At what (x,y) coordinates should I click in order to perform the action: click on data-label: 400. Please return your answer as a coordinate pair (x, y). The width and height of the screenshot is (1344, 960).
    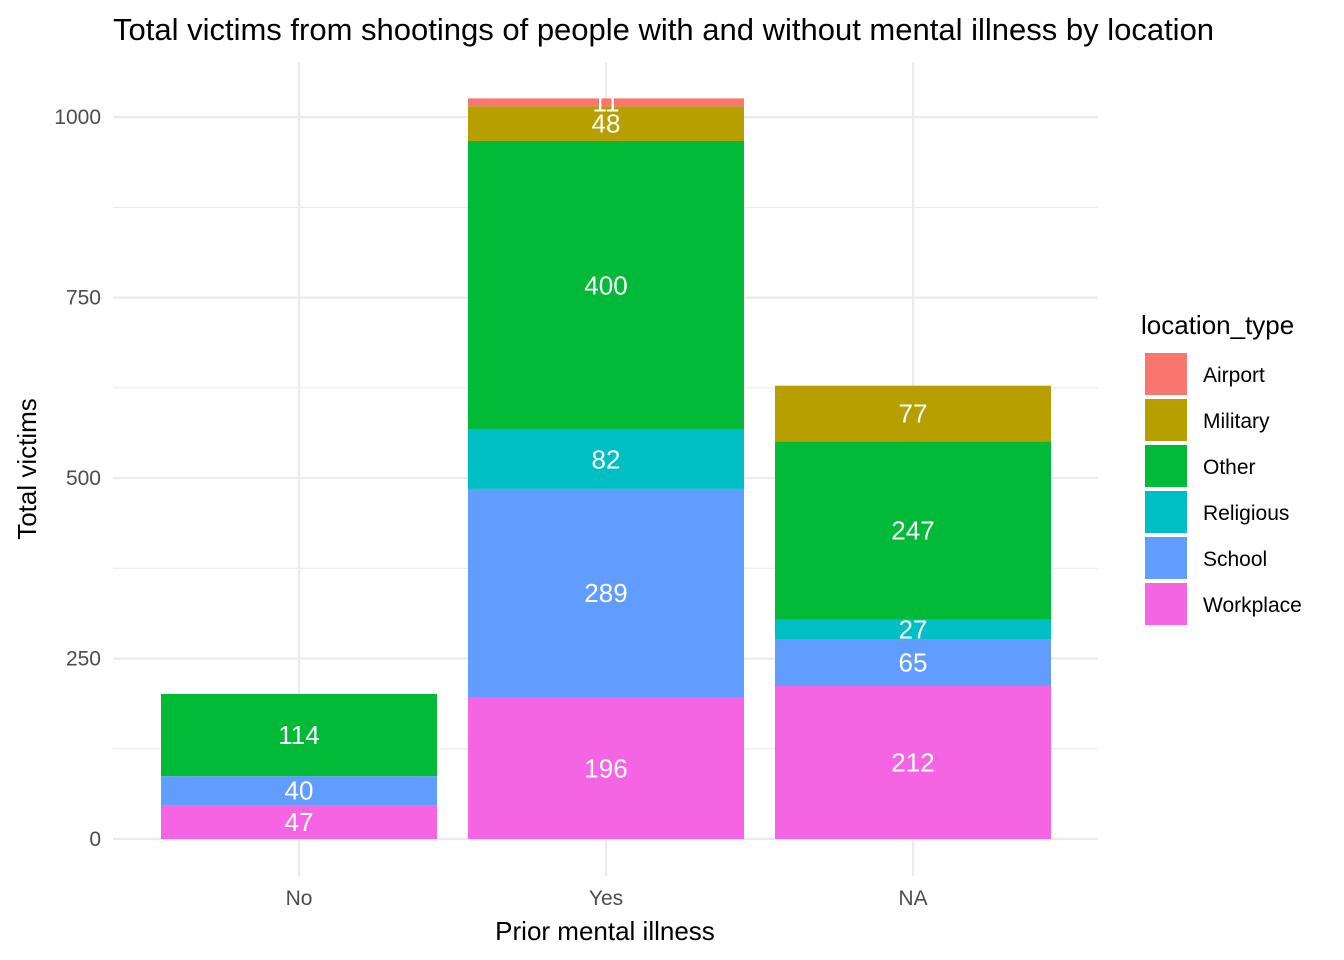
    Looking at the image, I should click on (605, 285).